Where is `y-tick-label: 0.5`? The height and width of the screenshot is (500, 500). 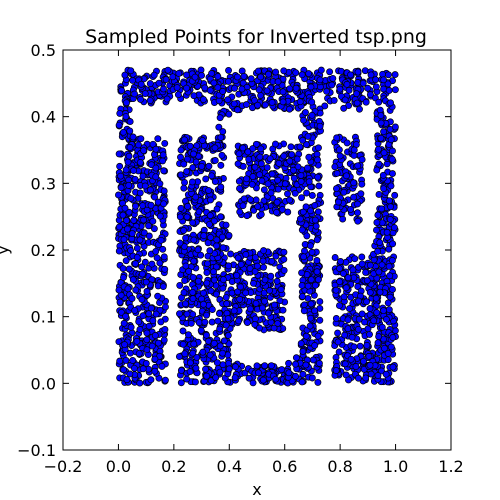 y-tick-label: 0.5 is located at coordinates (43, 50).